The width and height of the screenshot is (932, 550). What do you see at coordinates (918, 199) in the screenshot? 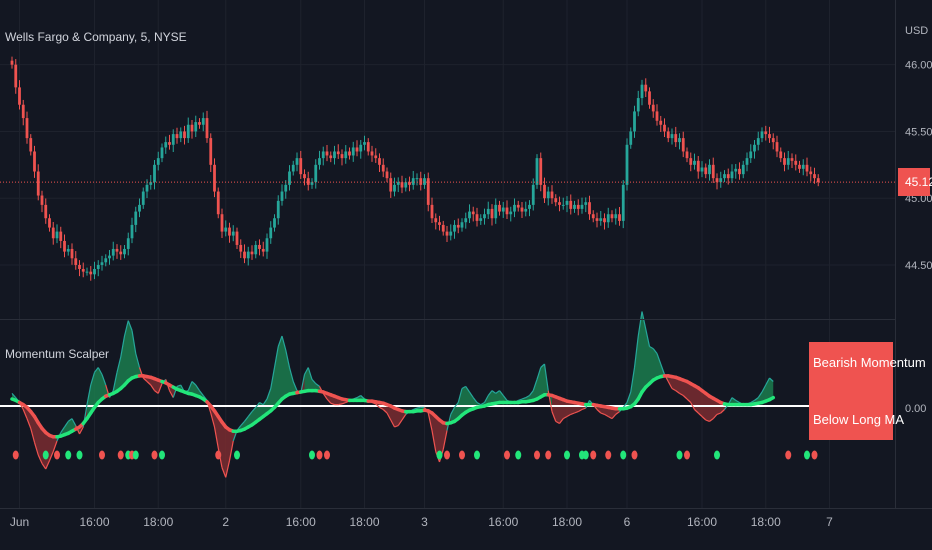
I see `price-tick-label: 45.00` at bounding box center [918, 199].